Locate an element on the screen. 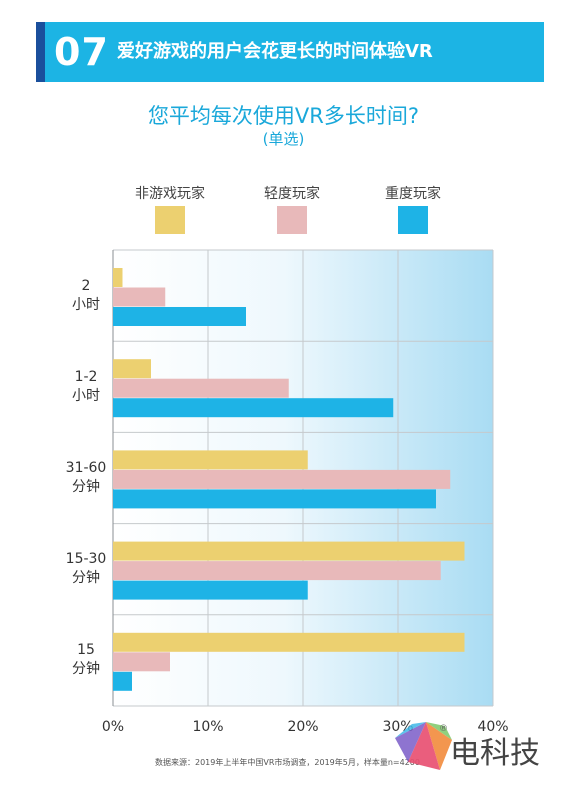 Image resolution: width=567 pixels, height=787 pixels. x-tick-label: 20% is located at coordinates (303, 727).